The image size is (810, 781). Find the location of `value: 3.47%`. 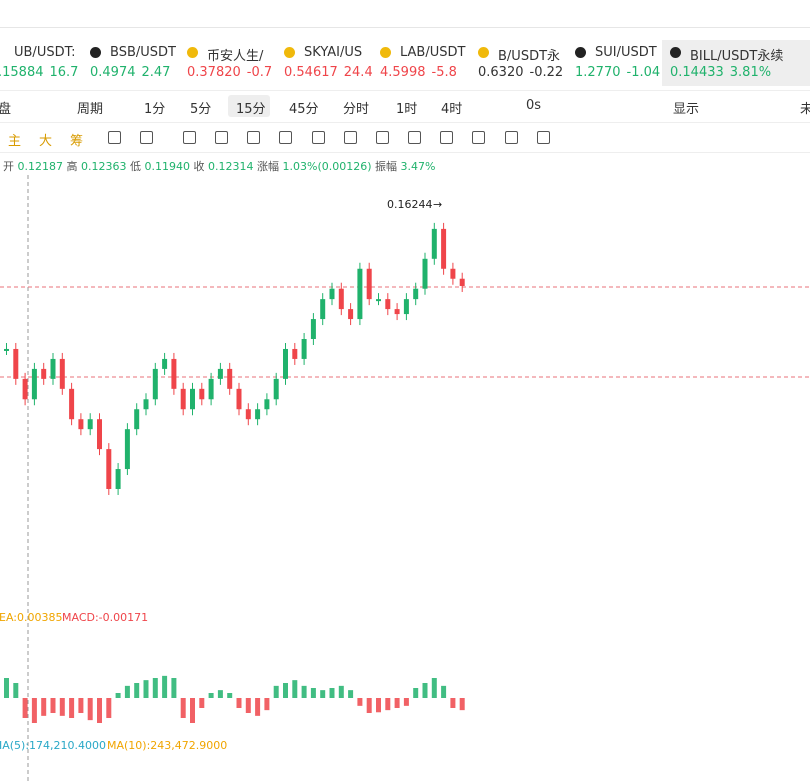

value: 3.47% is located at coordinates (418, 166).